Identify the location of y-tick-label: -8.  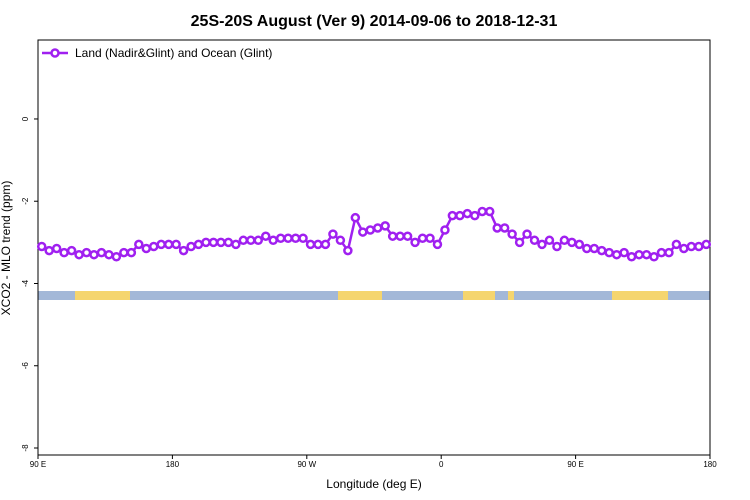
(25, 448).